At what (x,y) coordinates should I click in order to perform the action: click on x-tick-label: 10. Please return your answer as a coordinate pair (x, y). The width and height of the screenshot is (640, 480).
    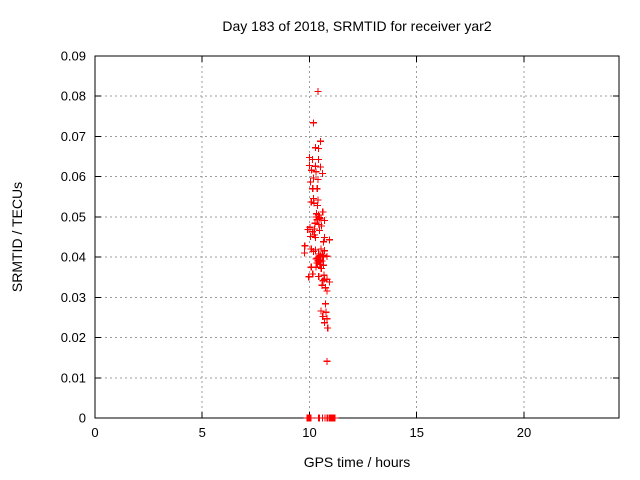
    Looking at the image, I should click on (309, 432).